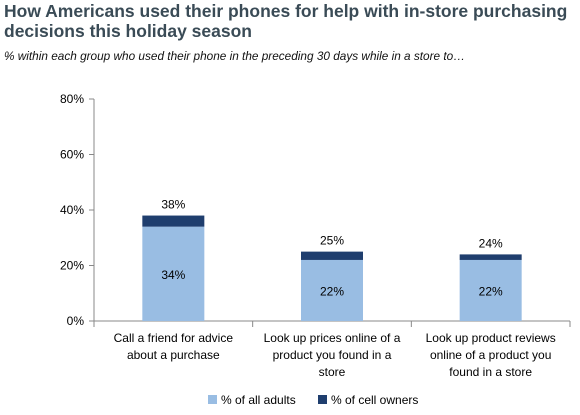 This screenshot has width=580, height=415. What do you see at coordinates (491, 338) in the screenshot?
I see `category-label: Look up product reviews` at bounding box center [491, 338].